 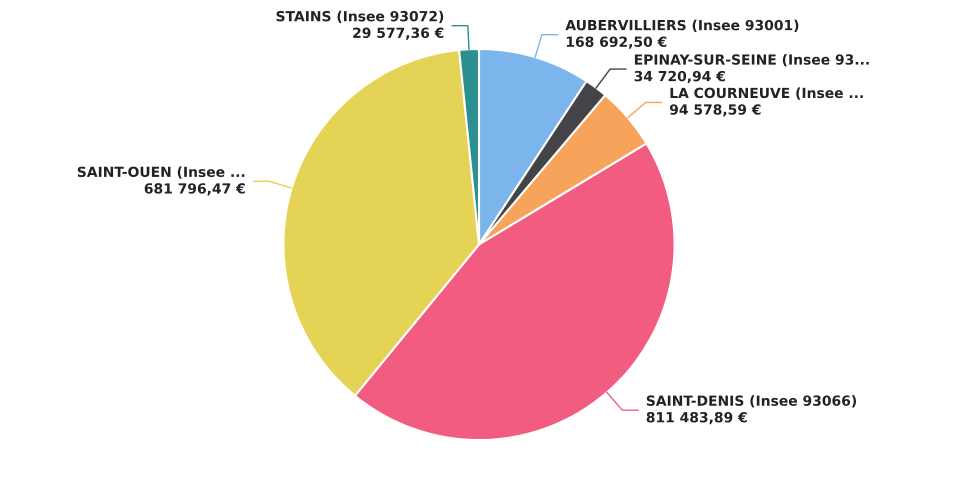 What do you see at coordinates (681, 26) in the screenshot?
I see `slice-label: AUBERVILLIERS (Insee 93001)` at bounding box center [681, 26].